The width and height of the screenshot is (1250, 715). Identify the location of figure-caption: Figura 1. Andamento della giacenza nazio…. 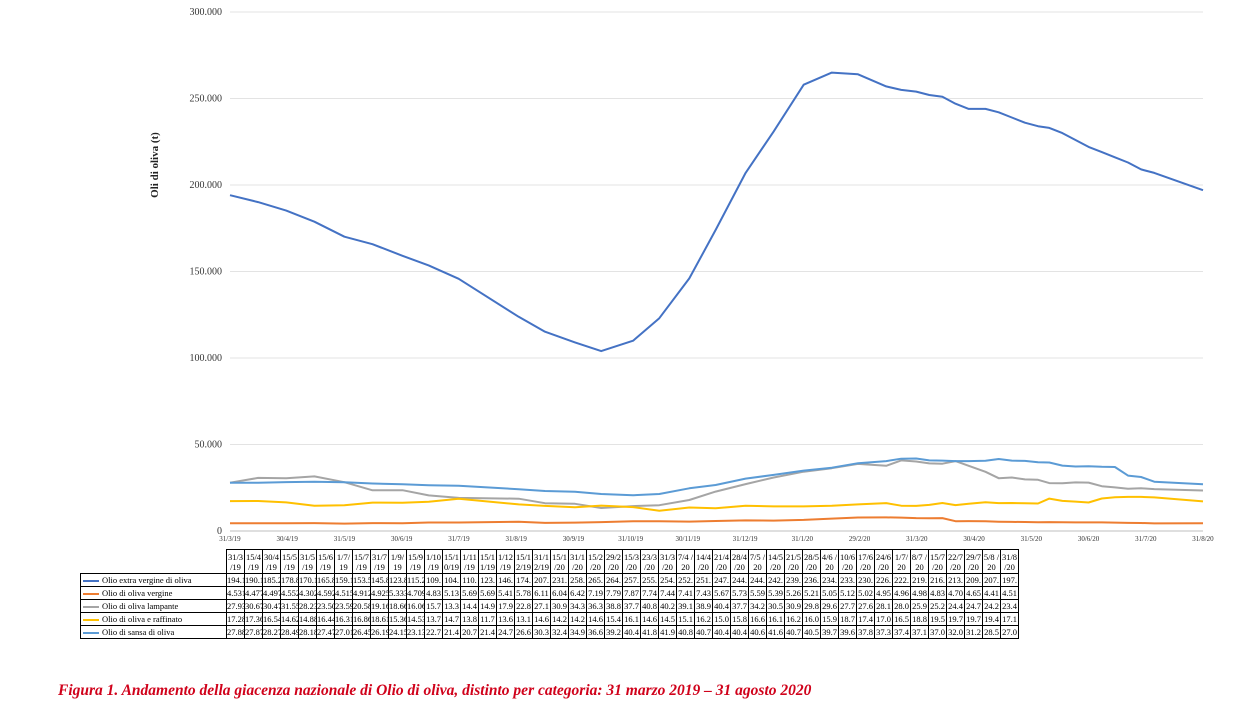
(435, 690).